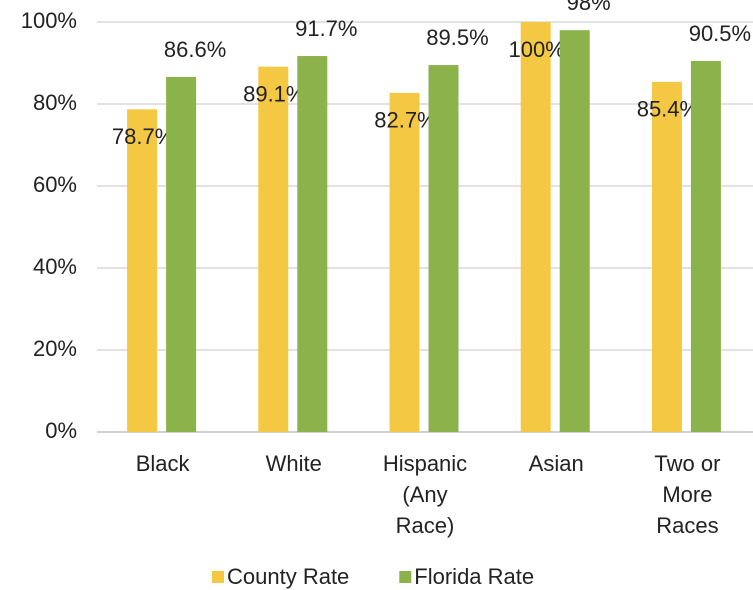  What do you see at coordinates (195, 49) in the screenshot?
I see `data-label: 86.6%` at bounding box center [195, 49].